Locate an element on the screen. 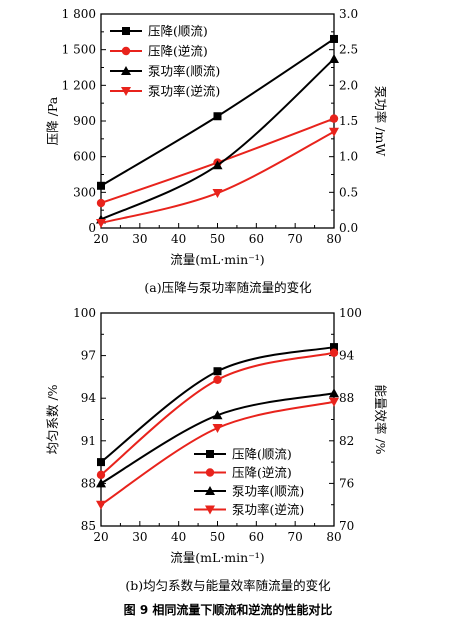 The width and height of the screenshot is (456, 632). y-tick-label: 1 500 is located at coordinates (79, 50).